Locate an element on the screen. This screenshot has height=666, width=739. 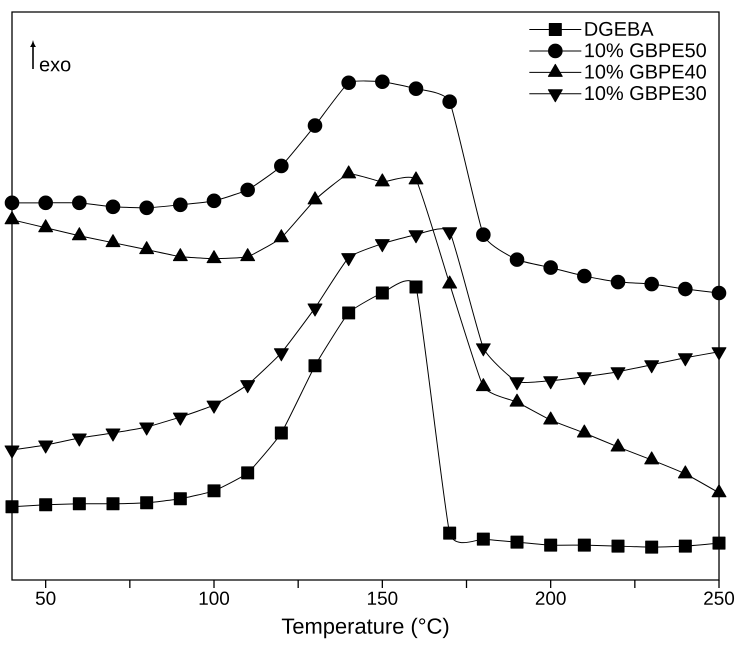
legend-label: 10% GBPE30 is located at coordinates (645, 93).